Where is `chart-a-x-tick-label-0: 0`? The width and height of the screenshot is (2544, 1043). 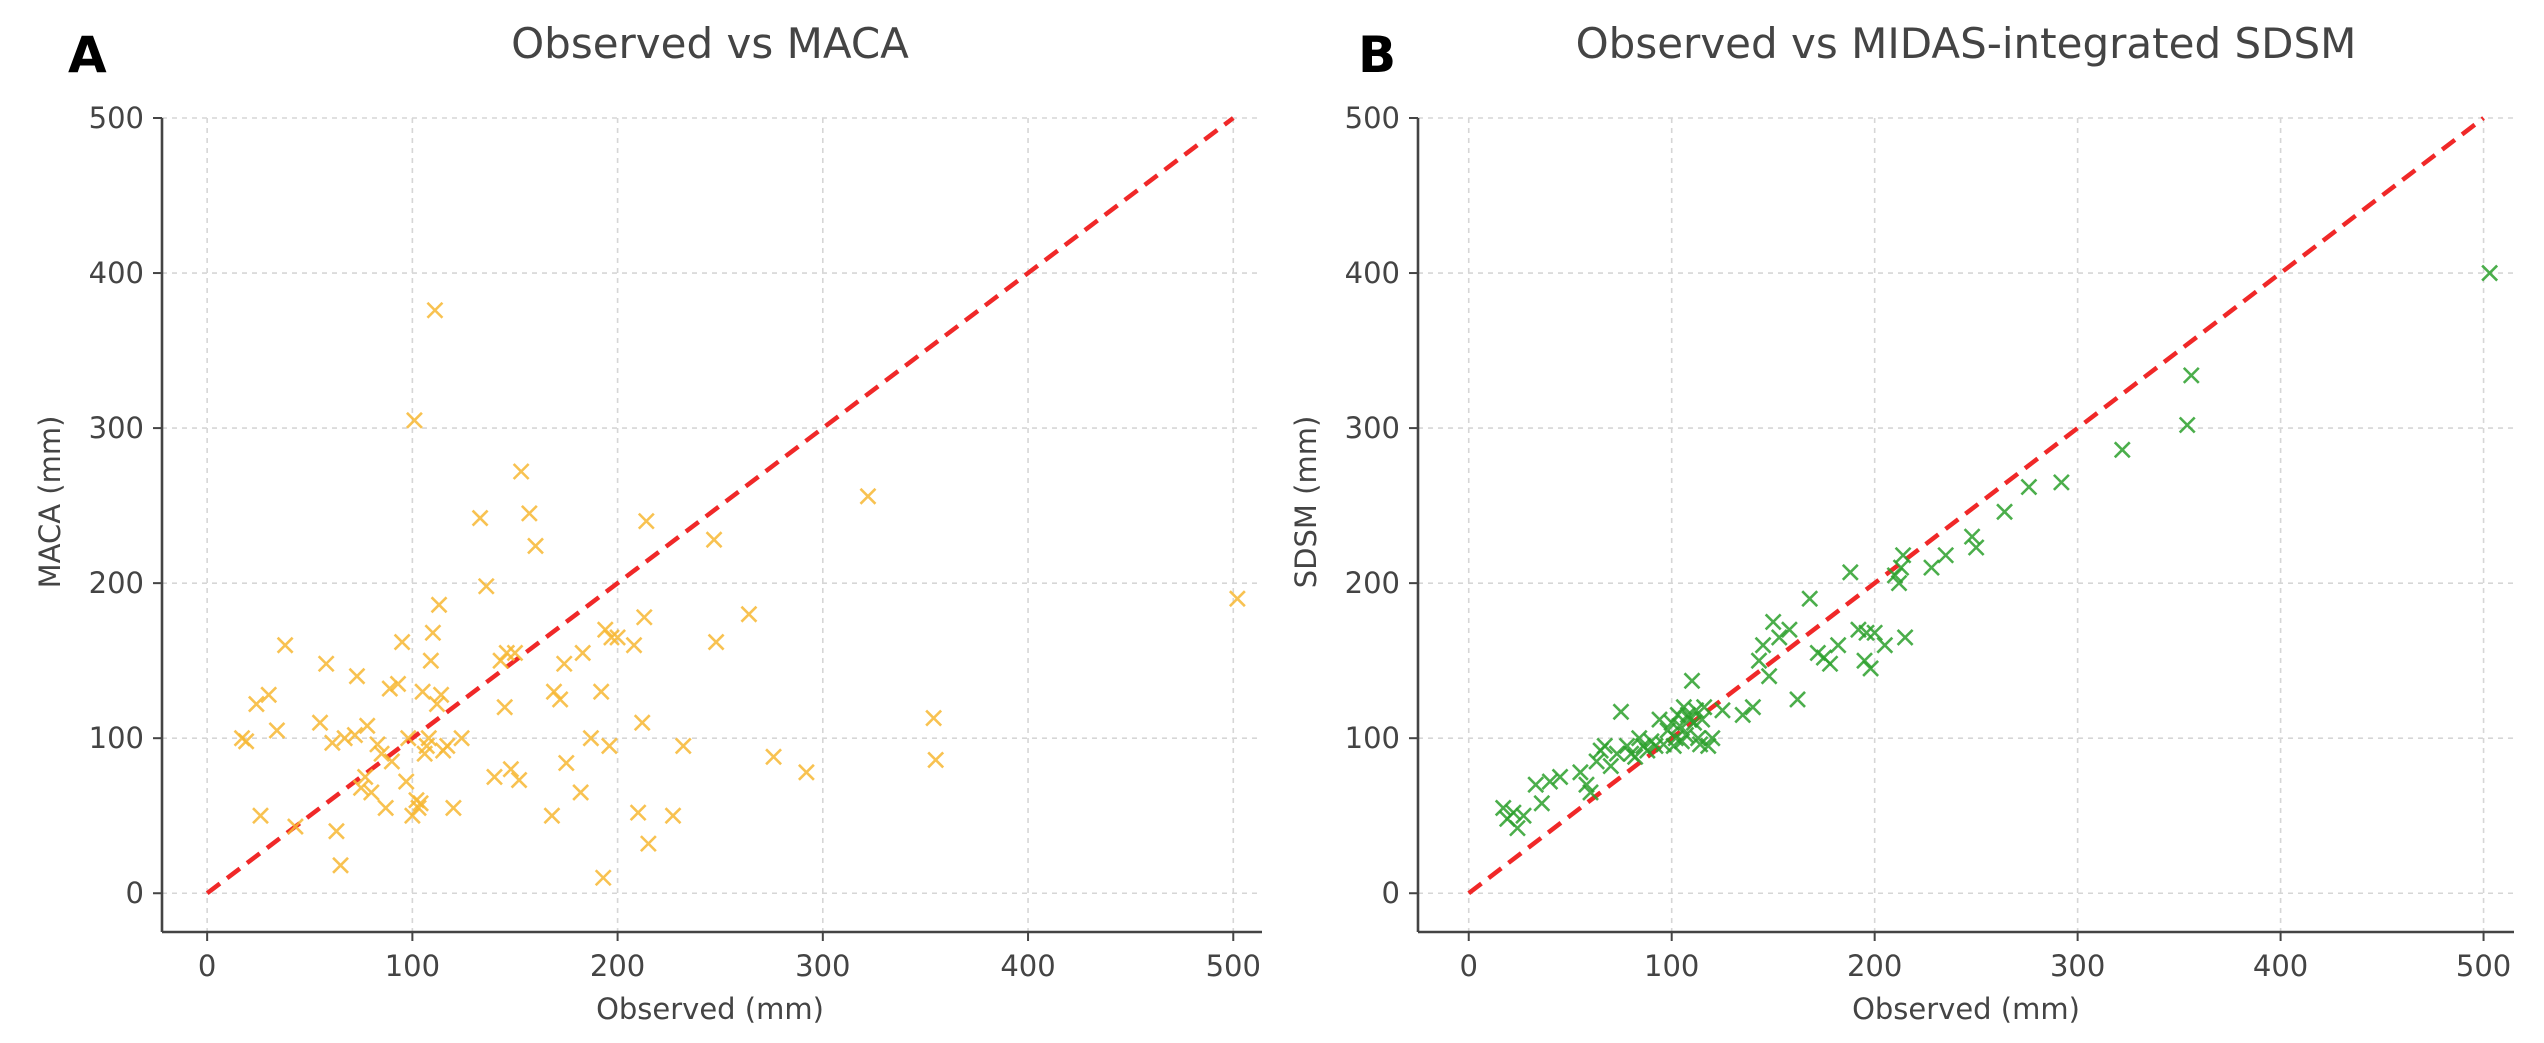 chart-a-x-tick-label-0: 0 is located at coordinates (207, 966).